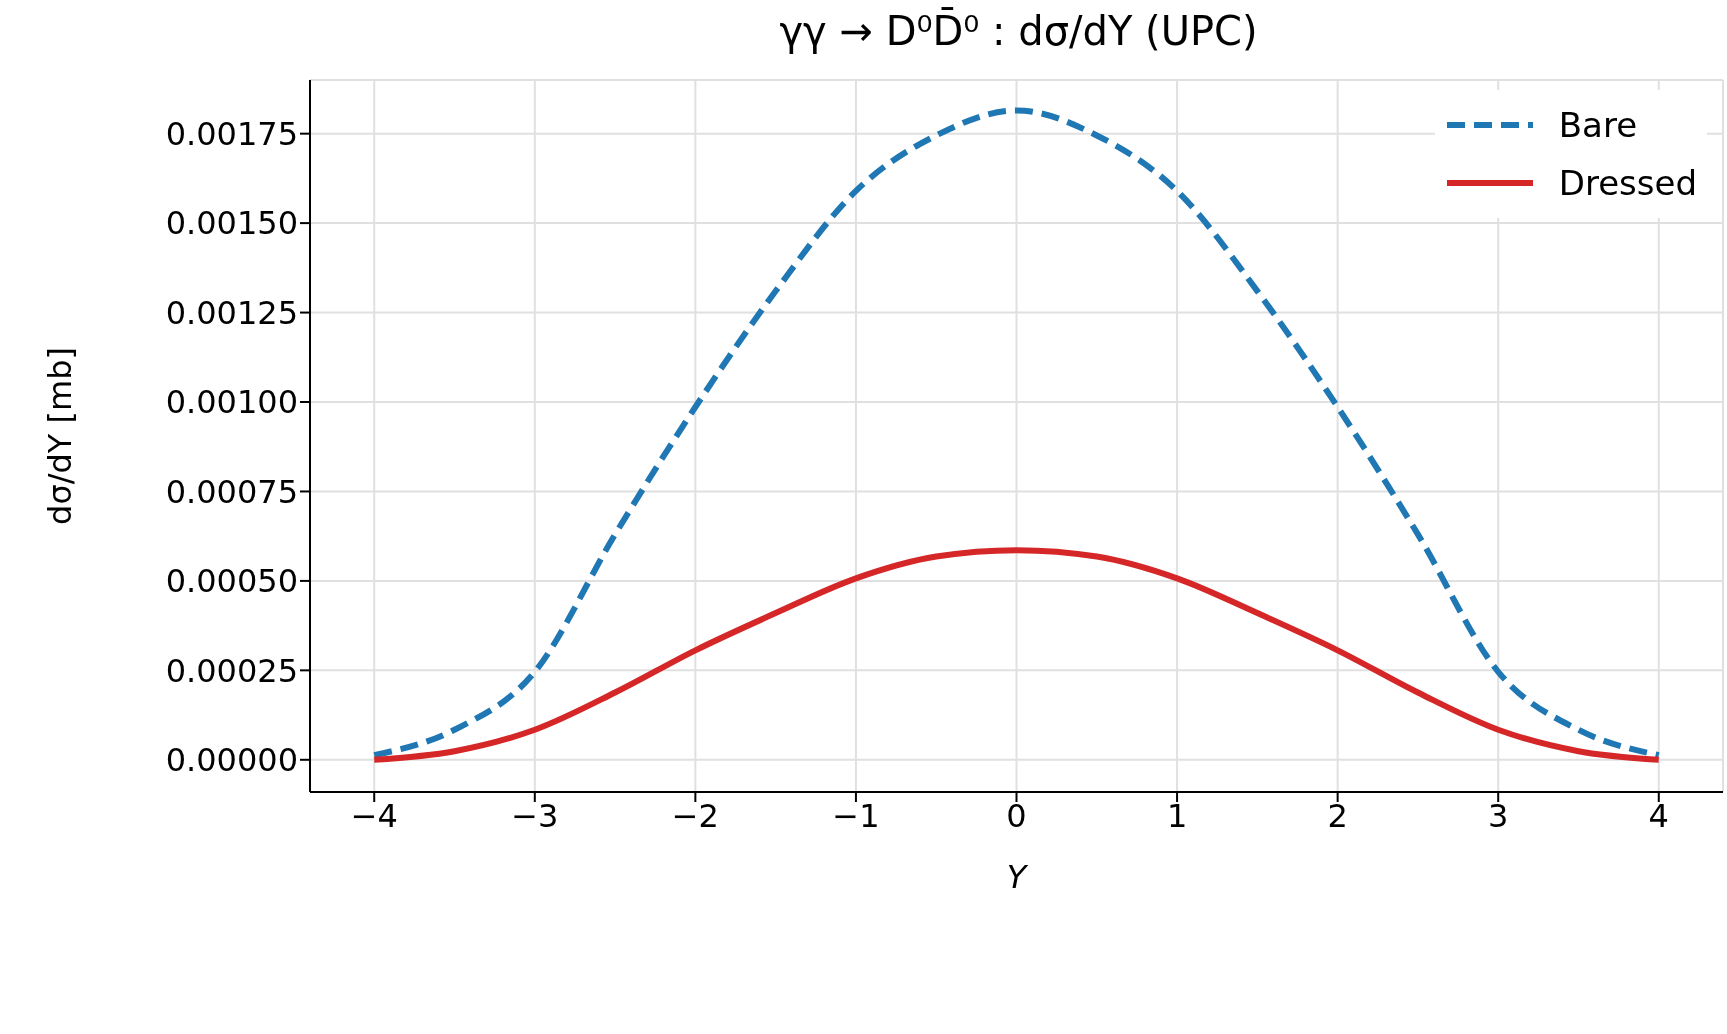  What do you see at coordinates (1627, 183) in the screenshot?
I see `legend-label: Dressed` at bounding box center [1627, 183].